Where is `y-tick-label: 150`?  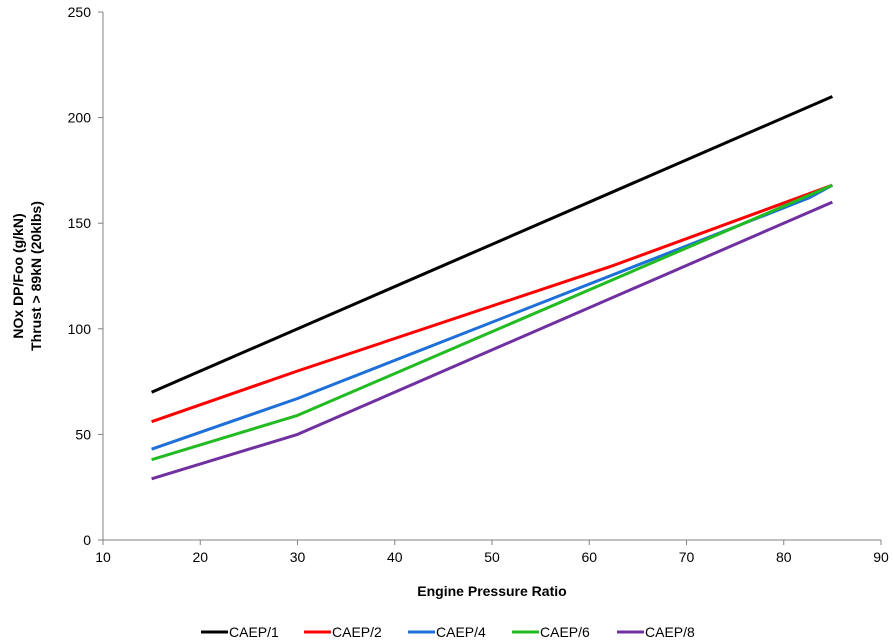
y-tick-label: 150 is located at coordinates (80, 223).